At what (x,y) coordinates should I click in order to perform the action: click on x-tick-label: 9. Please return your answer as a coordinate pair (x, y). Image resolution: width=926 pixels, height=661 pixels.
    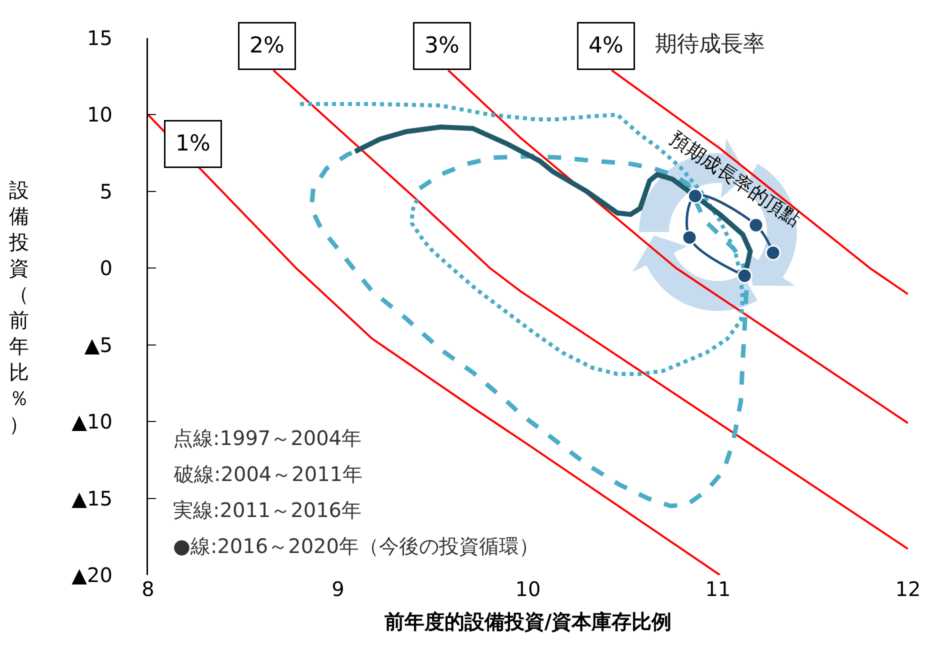
    Looking at the image, I should click on (338, 589).